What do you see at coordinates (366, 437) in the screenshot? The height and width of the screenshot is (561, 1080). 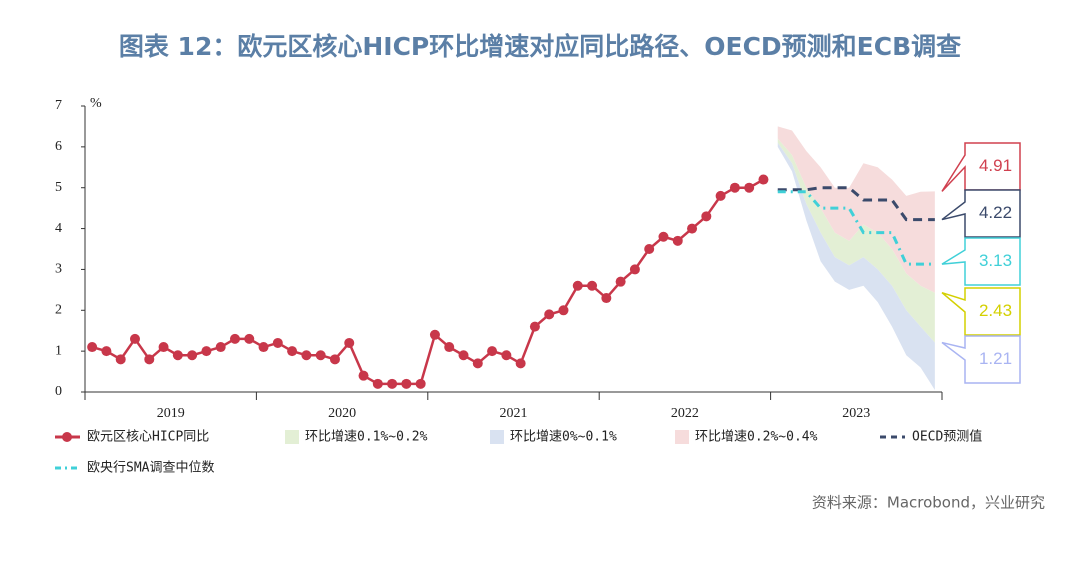 I see `legend-label: 环比增速0.1%~0.2%` at bounding box center [366, 437].